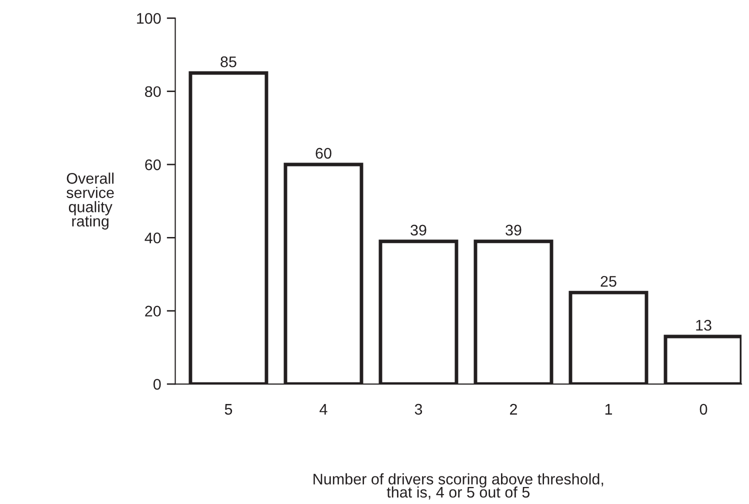  I want to click on x-tick-label: 0, so click(704, 409).